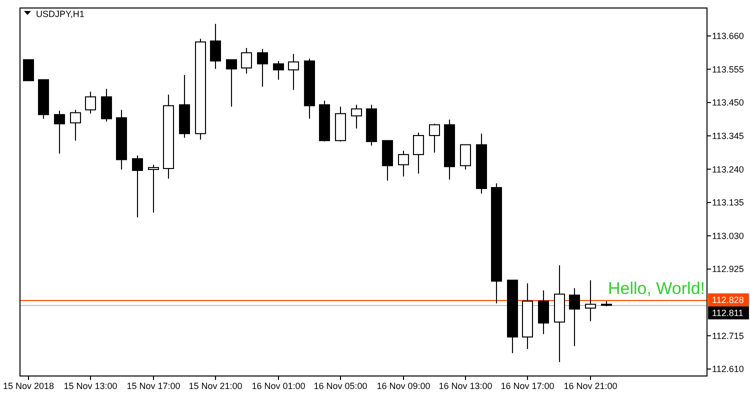 The height and width of the screenshot is (394, 750). Describe the element at coordinates (728, 69) in the screenshot. I see `y-tick-label: 113.555` at that location.